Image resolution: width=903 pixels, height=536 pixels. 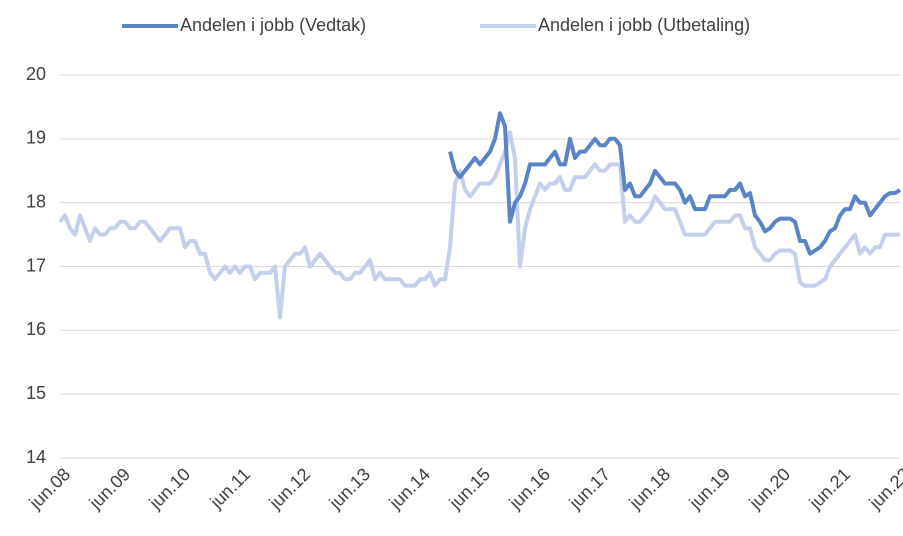 I want to click on legend-label: Andelen i jobb (Vedtak), so click(x=273, y=25).